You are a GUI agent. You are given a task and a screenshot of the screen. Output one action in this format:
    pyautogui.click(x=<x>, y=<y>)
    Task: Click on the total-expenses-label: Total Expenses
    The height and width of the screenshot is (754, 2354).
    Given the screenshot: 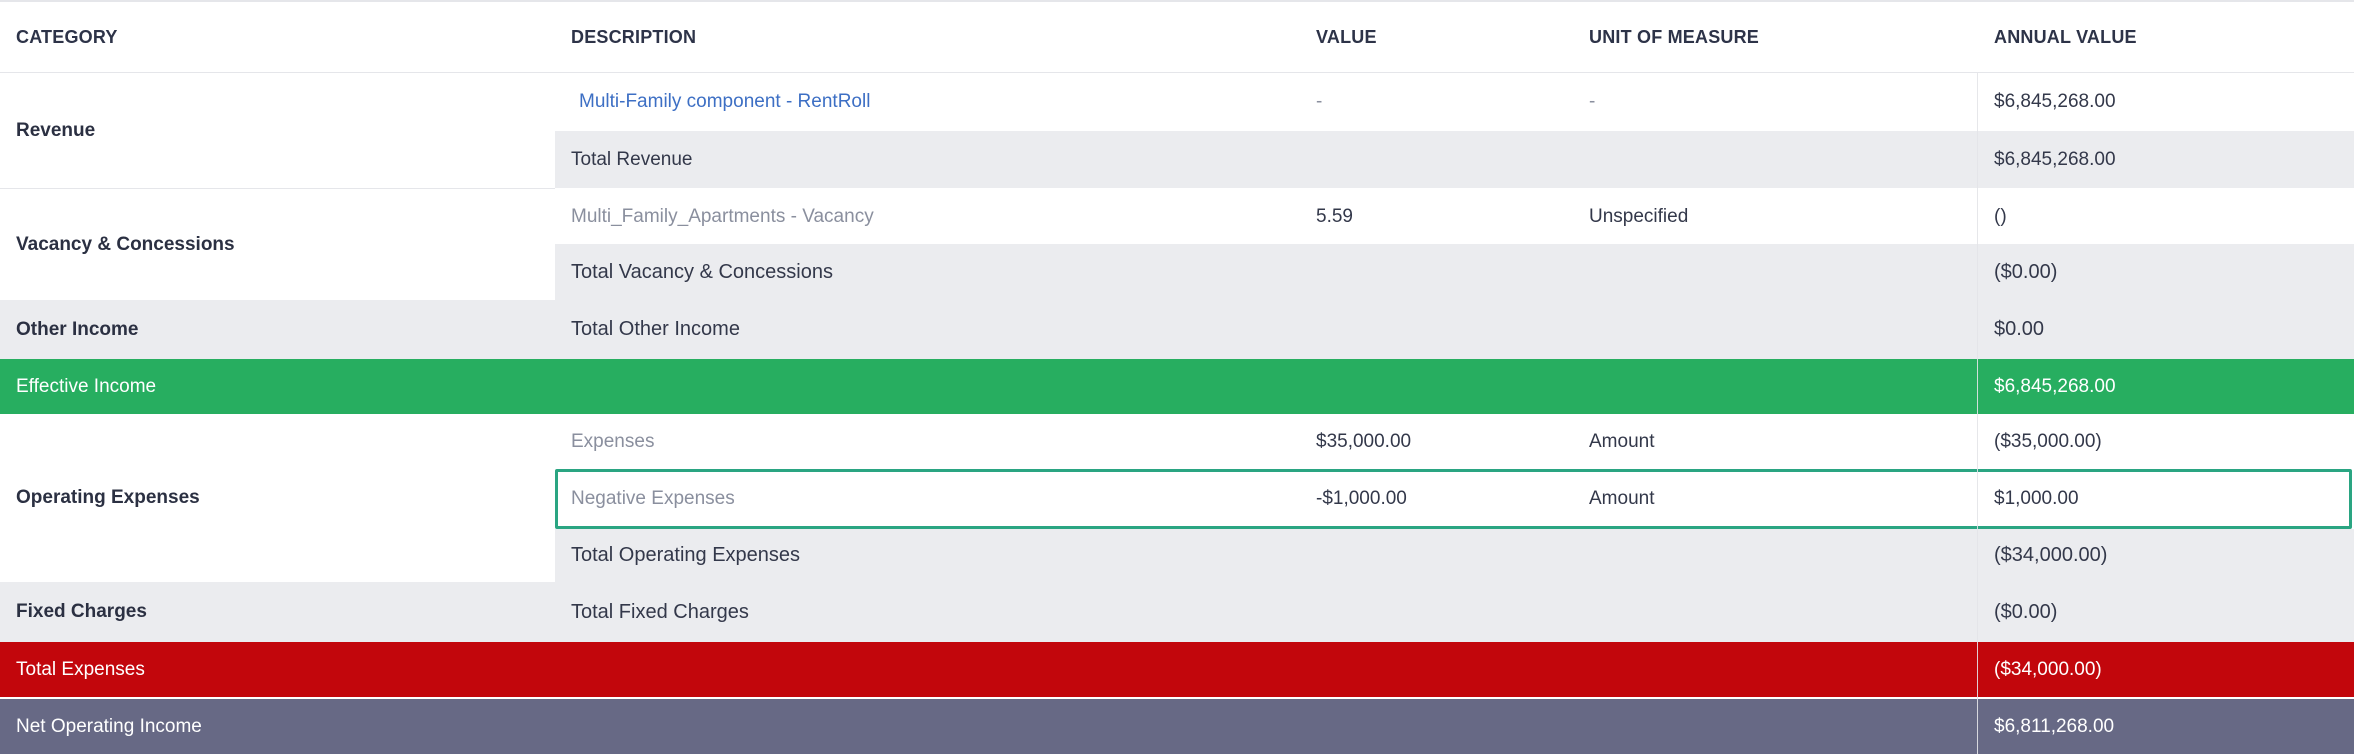 What is the action you would take?
    pyautogui.click(x=80, y=669)
    